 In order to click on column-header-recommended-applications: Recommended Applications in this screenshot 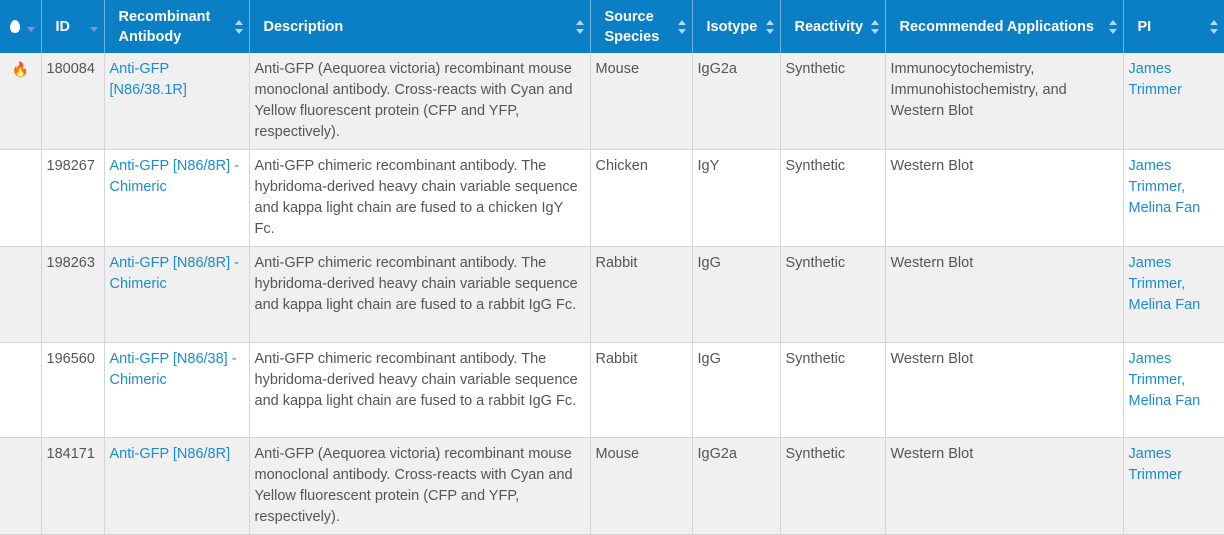, I will do `click(1004, 26)`.